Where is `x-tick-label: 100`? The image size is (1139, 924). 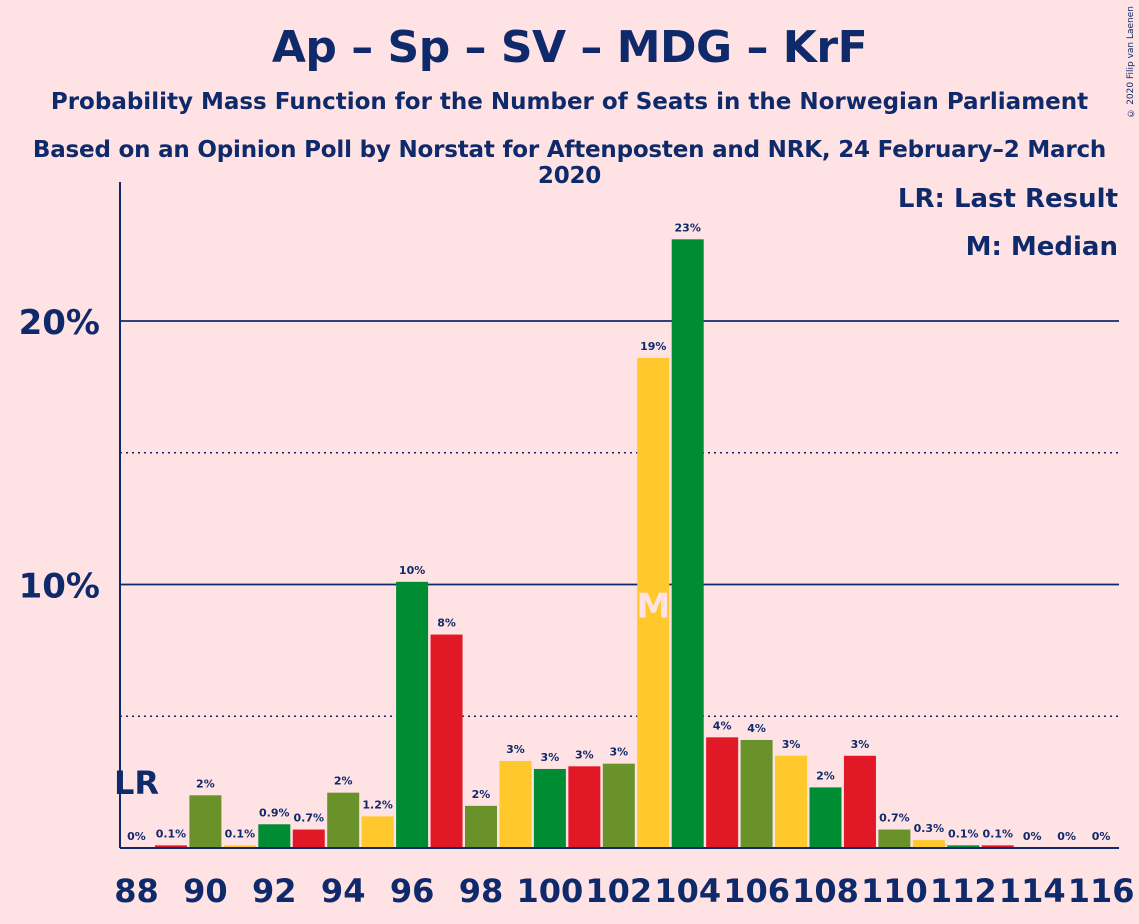 x-tick-label: 100 is located at coordinates (550, 891).